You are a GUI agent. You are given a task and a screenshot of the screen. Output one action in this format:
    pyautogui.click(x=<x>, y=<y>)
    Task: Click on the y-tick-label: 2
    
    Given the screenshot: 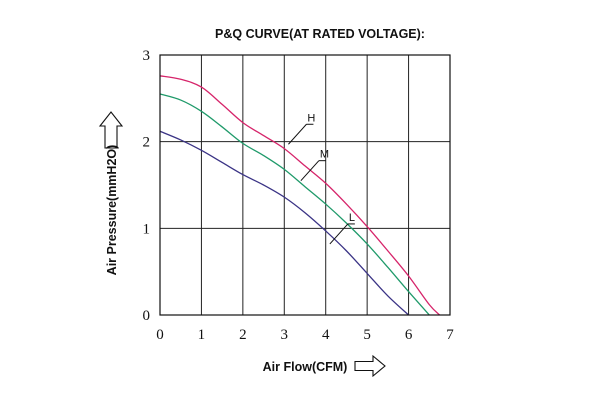 What is the action you would take?
    pyautogui.click(x=147, y=143)
    